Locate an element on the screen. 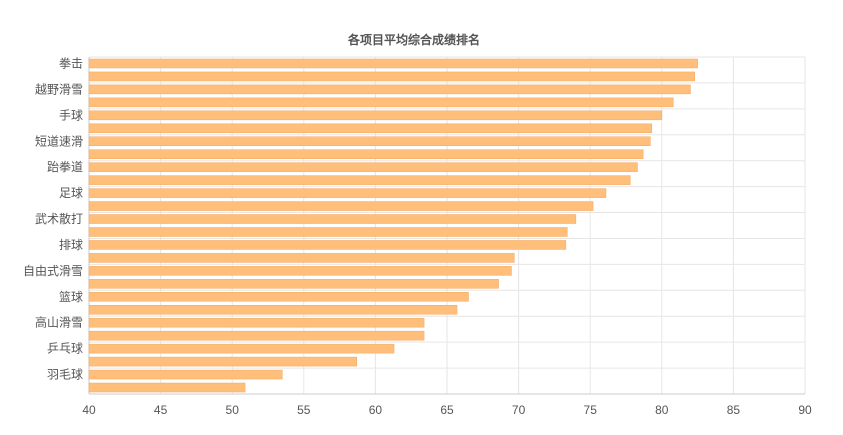 This screenshot has width=843, height=435. x-tick-label: 60 is located at coordinates (376, 410).